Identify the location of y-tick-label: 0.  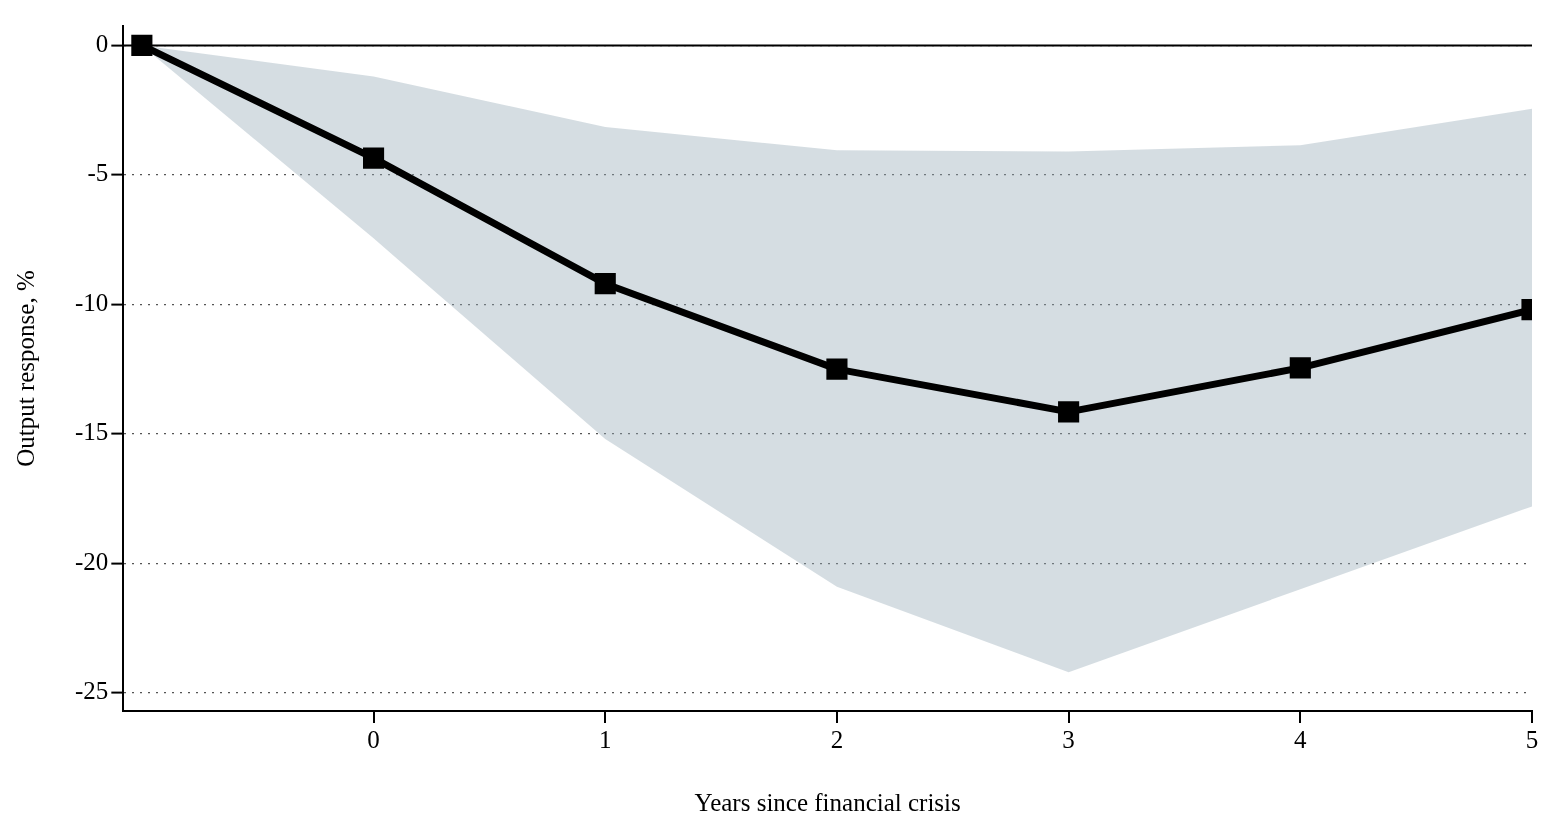
(102, 43).